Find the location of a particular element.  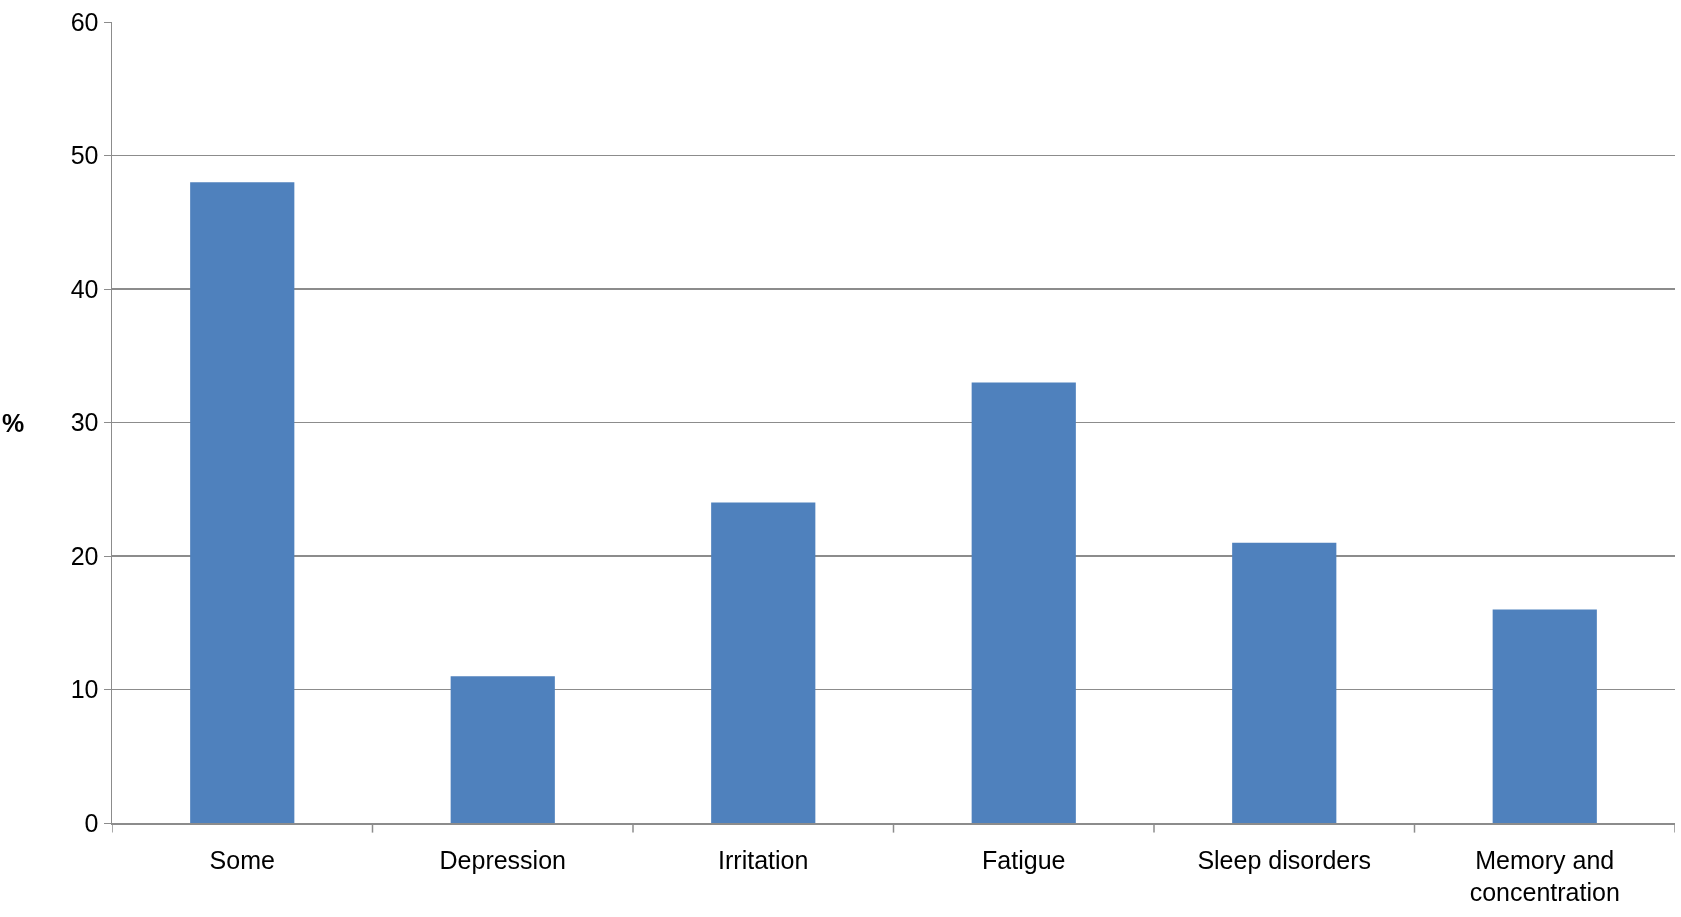

y-tick-label: 60 is located at coordinates (84, 21).